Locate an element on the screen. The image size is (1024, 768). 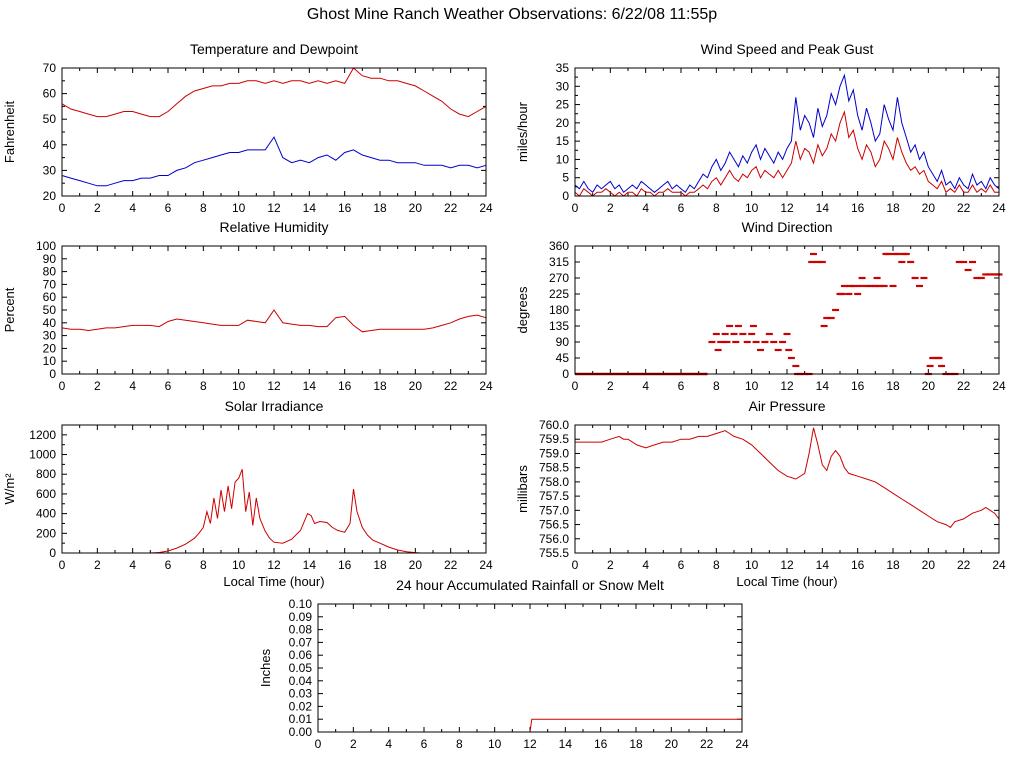
svg-text: 100 is located at coordinates (46, 246).